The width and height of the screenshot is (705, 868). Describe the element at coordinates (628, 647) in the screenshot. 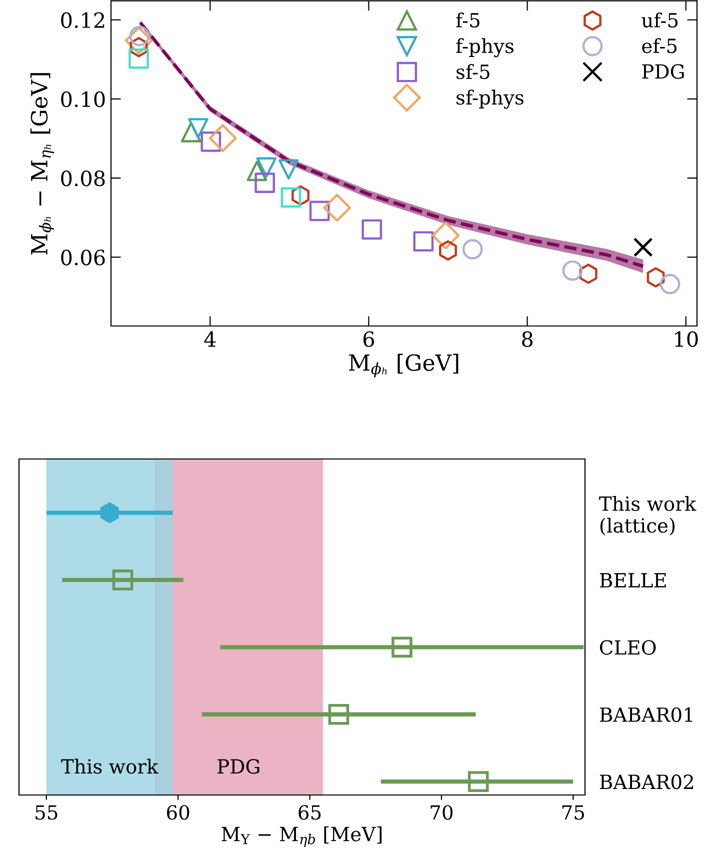

I see `y-tick-label: CLEO` at that location.